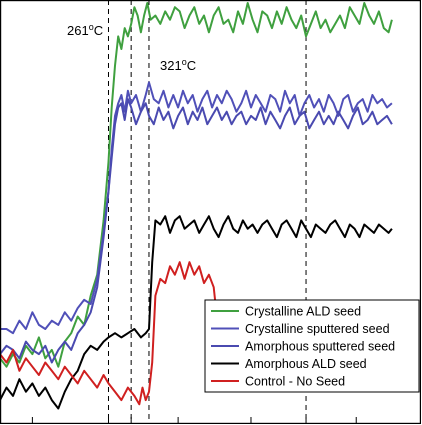  I want to click on legend-label-2: Amorphous sputtered seed, so click(320, 347).